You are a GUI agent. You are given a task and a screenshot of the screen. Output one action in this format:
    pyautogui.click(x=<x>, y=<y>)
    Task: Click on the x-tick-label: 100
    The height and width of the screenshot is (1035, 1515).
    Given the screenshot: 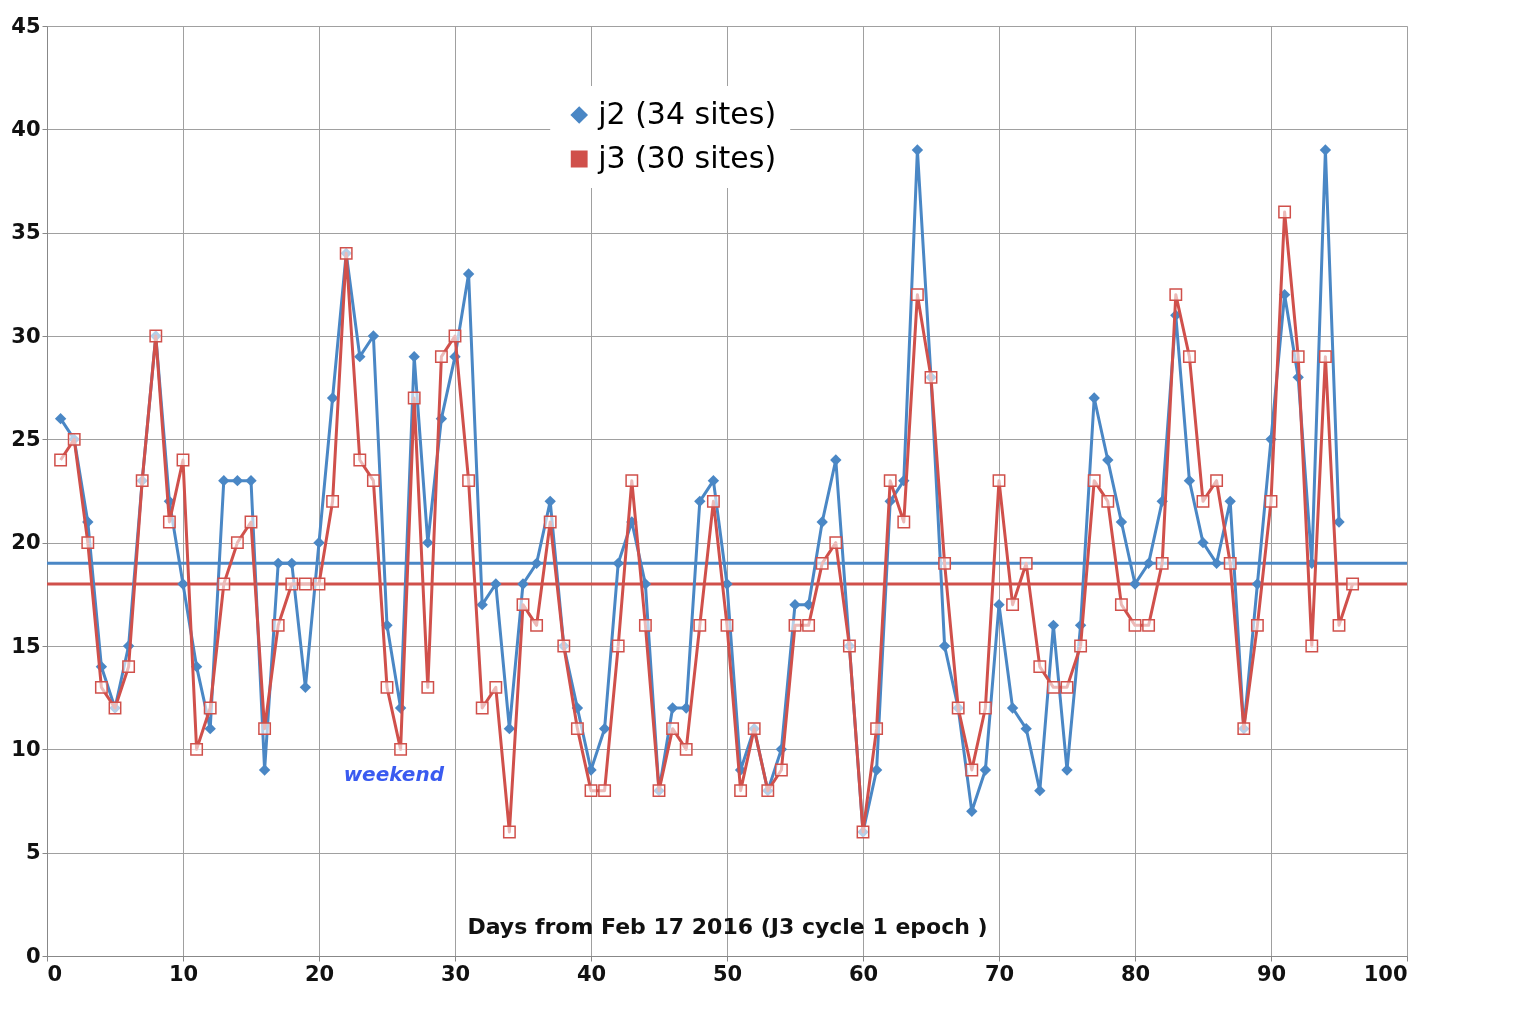 What is the action you would take?
    pyautogui.click(x=1385, y=973)
    